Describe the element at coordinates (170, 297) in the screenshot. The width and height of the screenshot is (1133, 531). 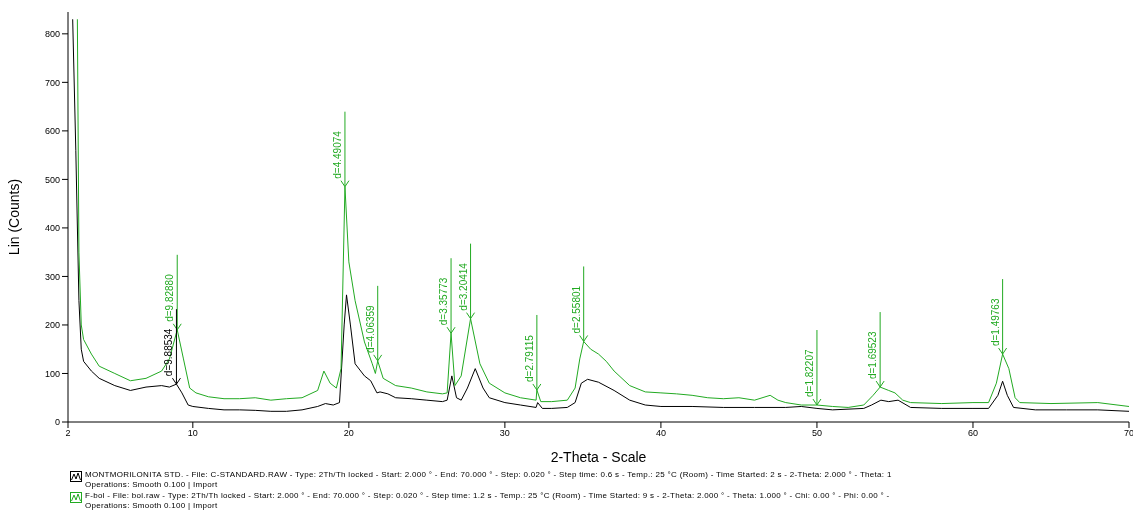
I see `annotation: d=9.82880` at that location.